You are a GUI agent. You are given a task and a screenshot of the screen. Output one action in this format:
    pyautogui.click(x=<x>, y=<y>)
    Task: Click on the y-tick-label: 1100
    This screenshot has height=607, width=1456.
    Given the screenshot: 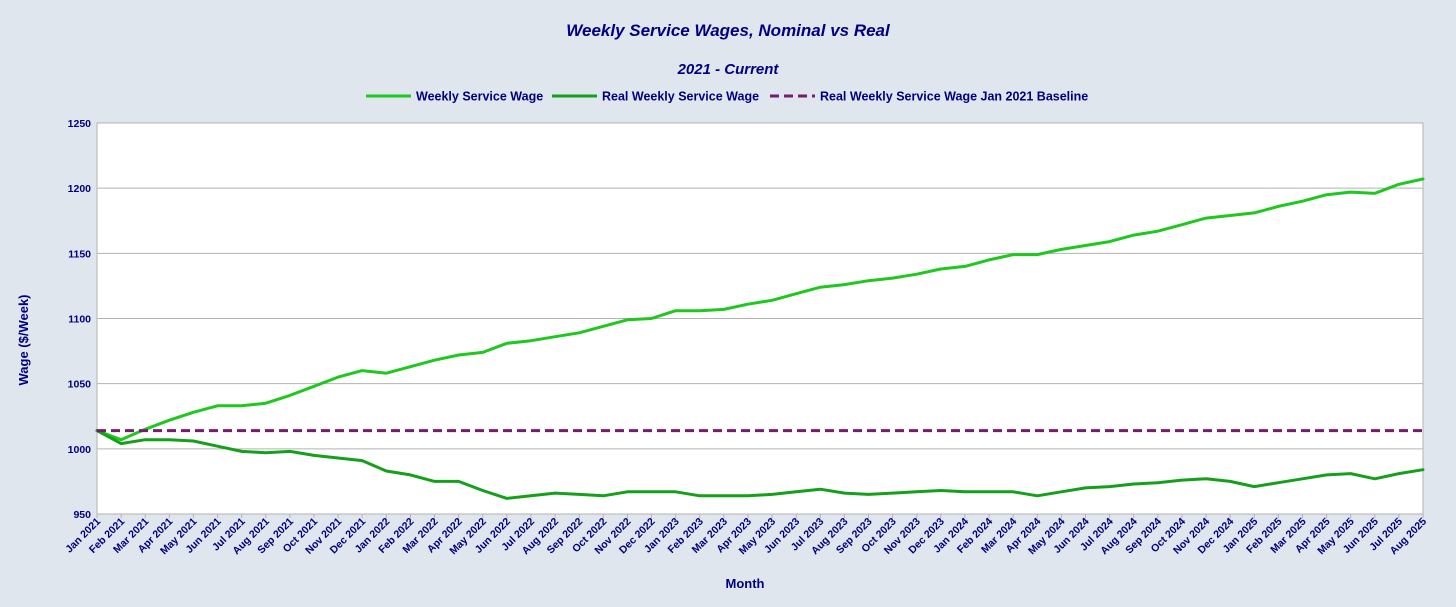 What is the action you would take?
    pyautogui.click(x=79, y=320)
    